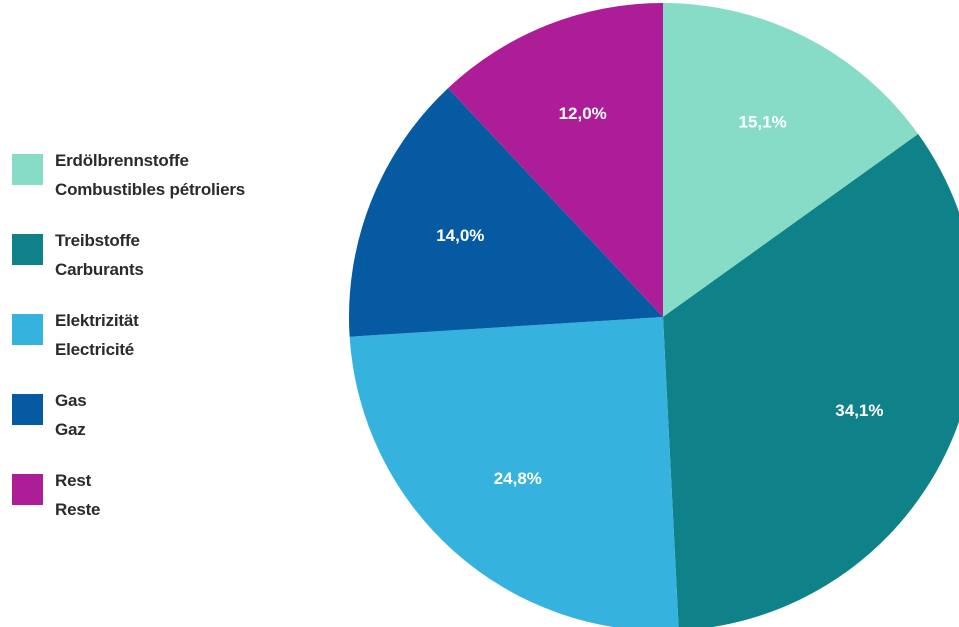 This screenshot has height=627, width=959. Describe the element at coordinates (27, 249) in the screenshot. I see `legend-swatch-treibstoffe` at that location.